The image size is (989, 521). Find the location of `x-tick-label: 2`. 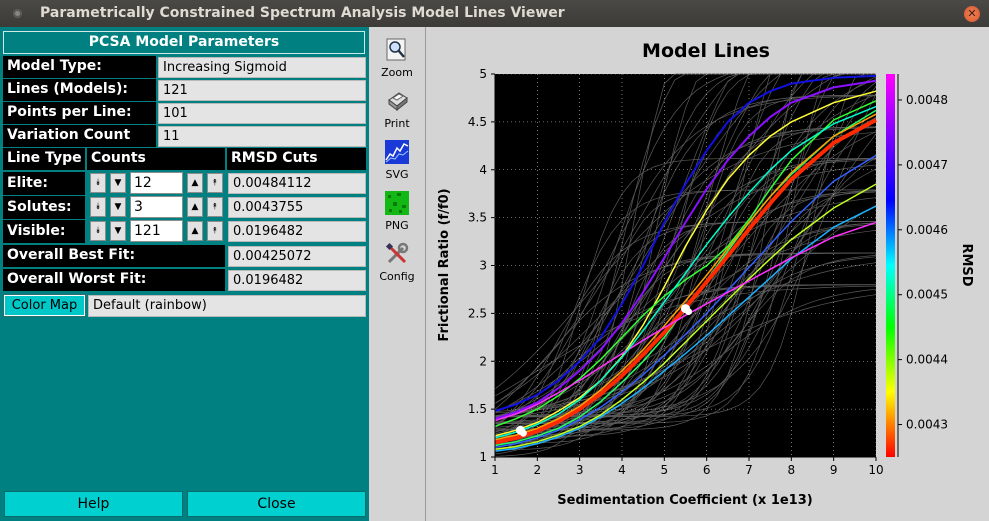

x-tick-label: 2 is located at coordinates (538, 470).